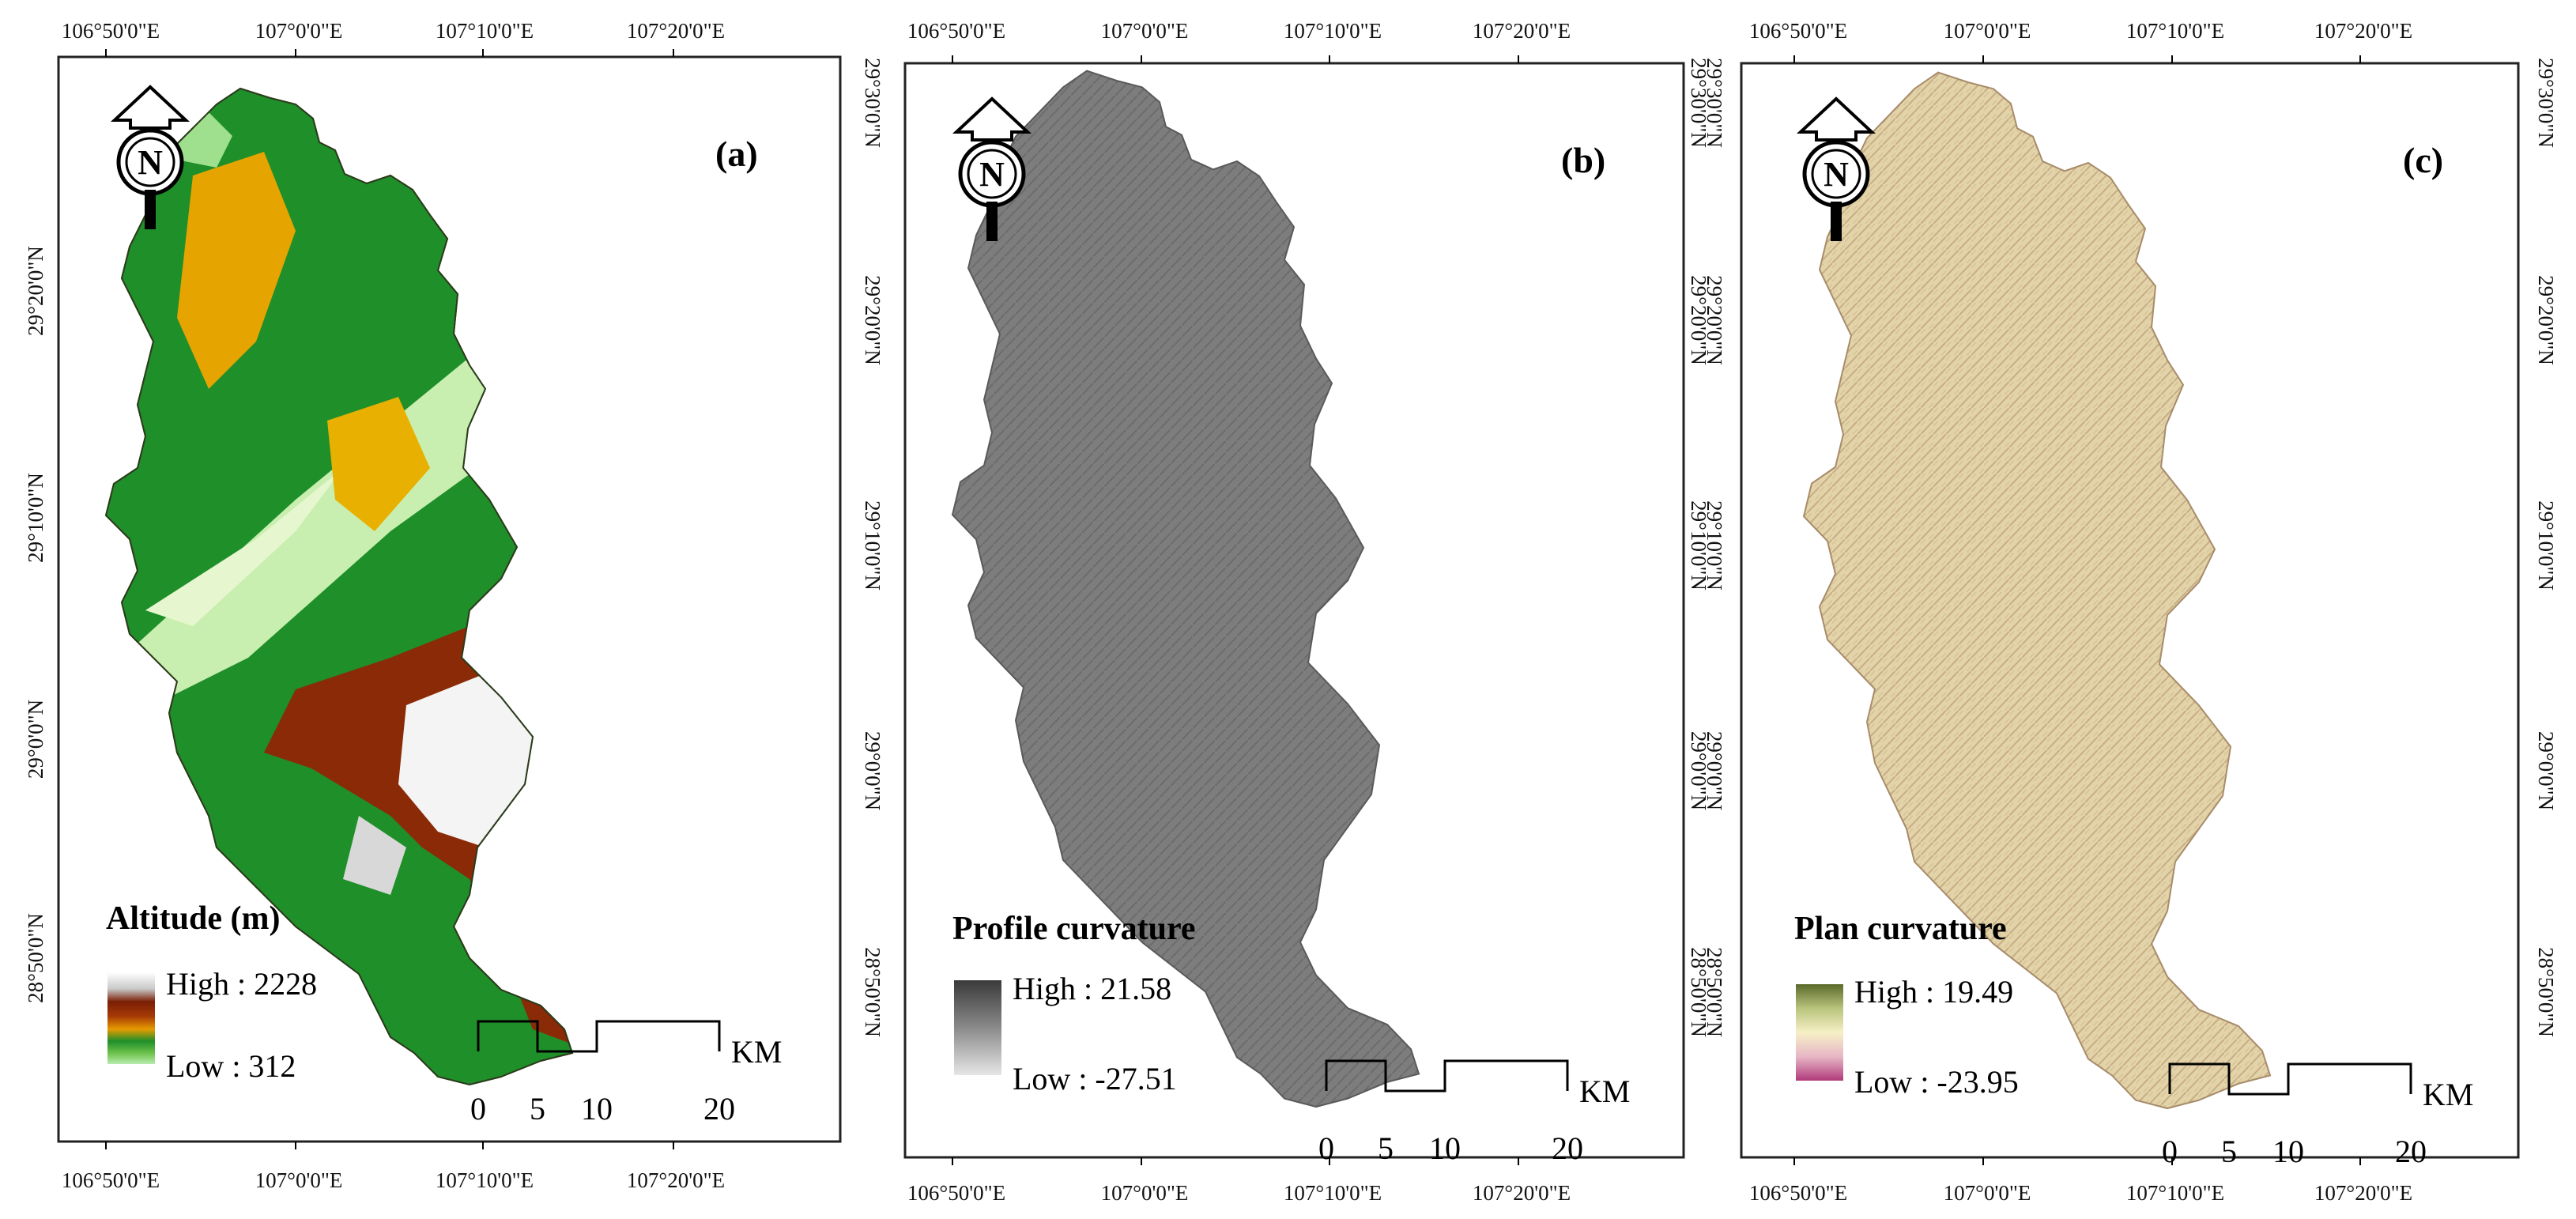 This screenshot has width=2576, height=1219. What do you see at coordinates (2423, 160) in the screenshot?
I see `panel-label: (c)` at bounding box center [2423, 160].